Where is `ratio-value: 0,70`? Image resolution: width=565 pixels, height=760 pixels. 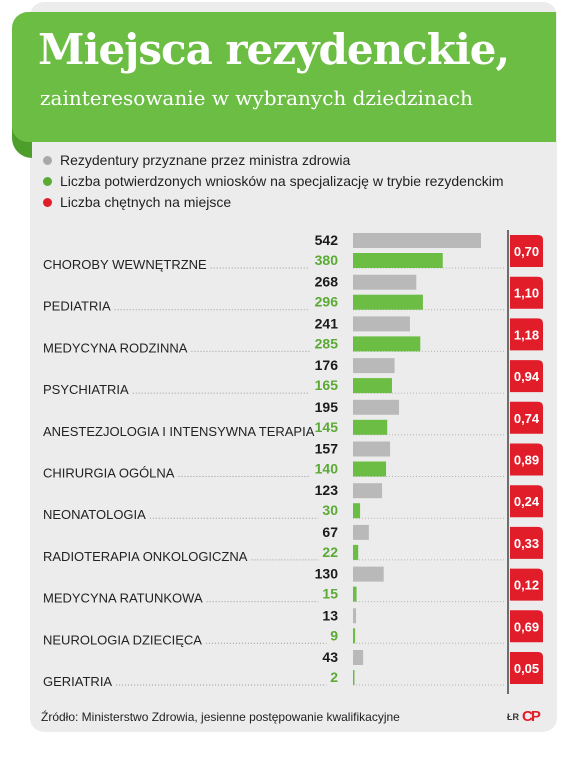
ratio-value: 0,70 is located at coordinates (526, 251).